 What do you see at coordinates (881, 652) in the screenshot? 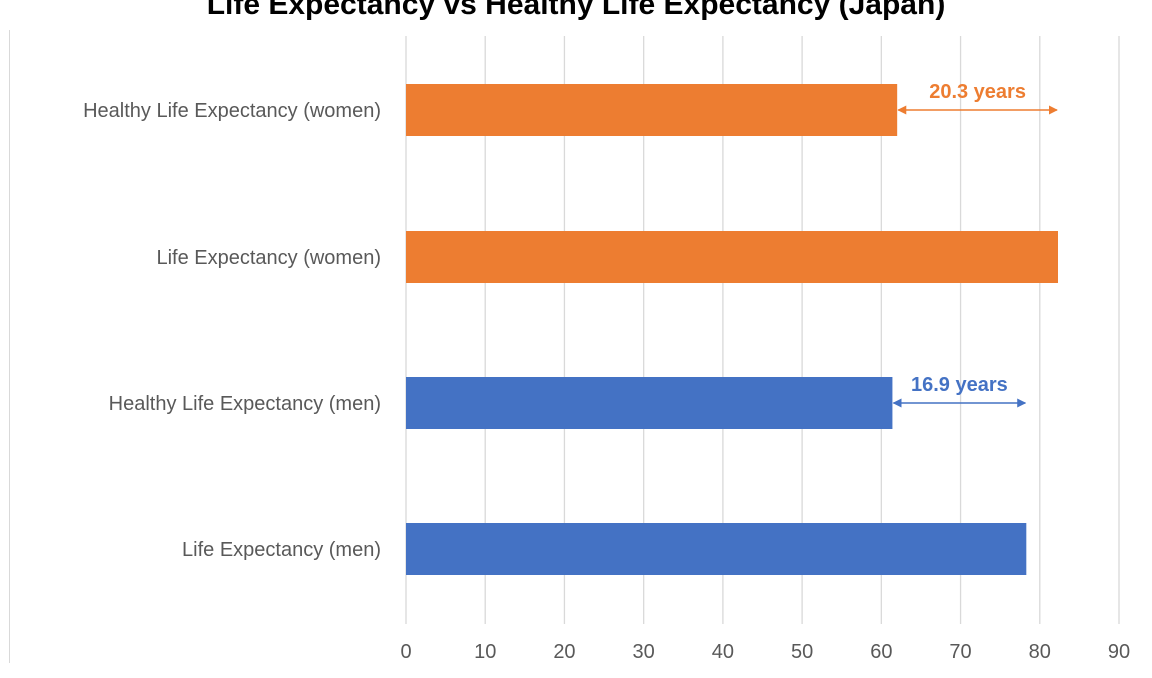
I see `x-tick-label: 60` at bounding box center [881, 652].